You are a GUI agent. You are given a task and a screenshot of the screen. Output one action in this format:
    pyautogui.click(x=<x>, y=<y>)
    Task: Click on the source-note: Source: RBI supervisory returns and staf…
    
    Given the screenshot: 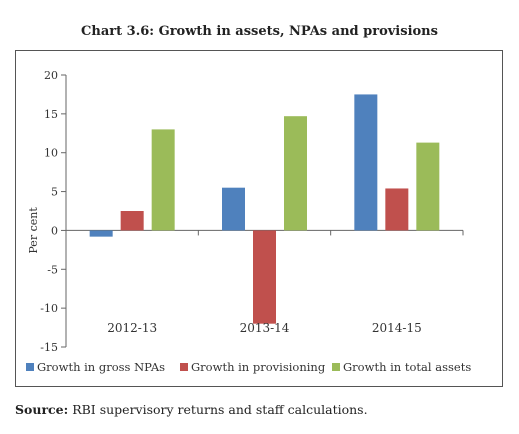 What is the action you would take?
    pyautogui.click(x=191, y=409)
    